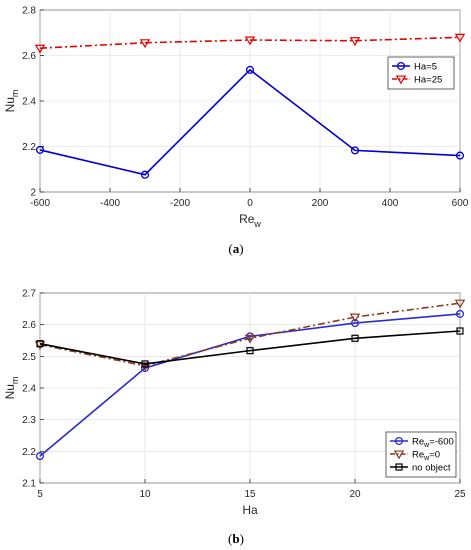  What do you see at coordinates (145, 494) in the screenshot?
I see `x-tick-label: 10` at bounding box center [145, 494].